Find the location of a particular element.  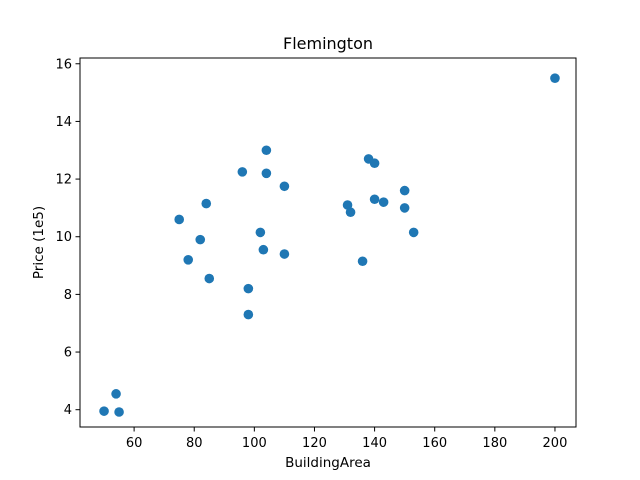

x-axis-ticks: 60 80 100 120 140 160 180 200 is located at coordinates (347, 439).